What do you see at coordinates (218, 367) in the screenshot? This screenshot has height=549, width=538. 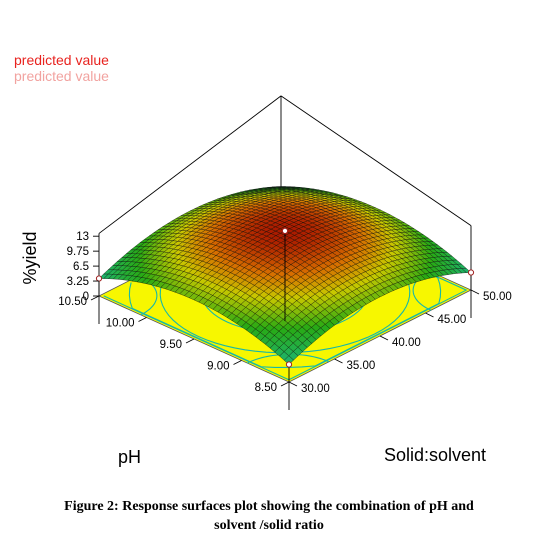 I see `x-tick-label-2: 9.00` at bounding box center [218, 367].